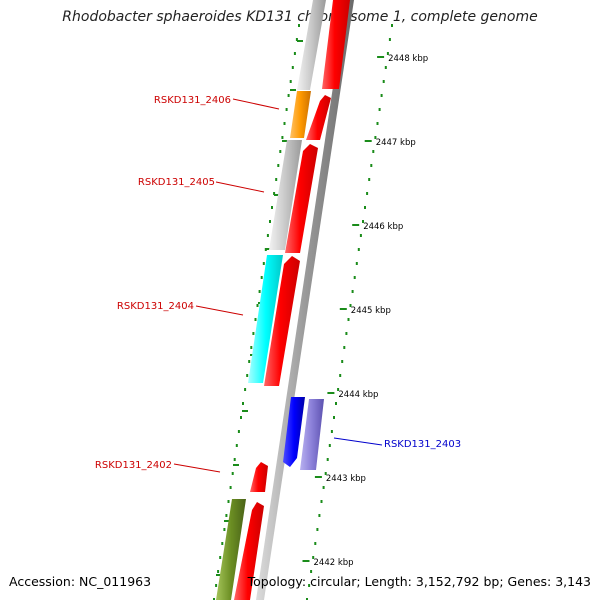  Describe the element at coordinates (422, 444) in the screenshot. I see `gene-label-2403: RSKD131_2403` at that location.